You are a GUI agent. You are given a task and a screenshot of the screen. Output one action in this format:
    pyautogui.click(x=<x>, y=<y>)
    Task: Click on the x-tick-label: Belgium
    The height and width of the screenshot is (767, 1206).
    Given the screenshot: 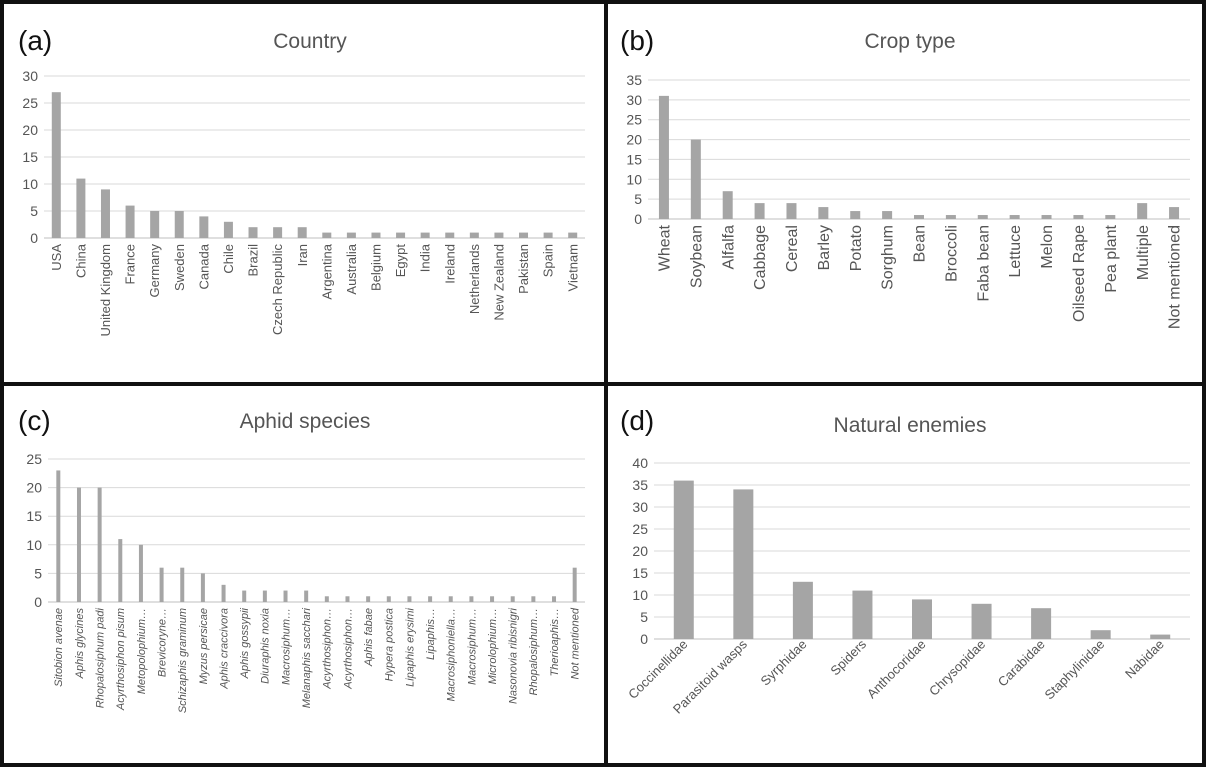 What is the action you would take?
    pyautogui.click(x=376, y=267)
    